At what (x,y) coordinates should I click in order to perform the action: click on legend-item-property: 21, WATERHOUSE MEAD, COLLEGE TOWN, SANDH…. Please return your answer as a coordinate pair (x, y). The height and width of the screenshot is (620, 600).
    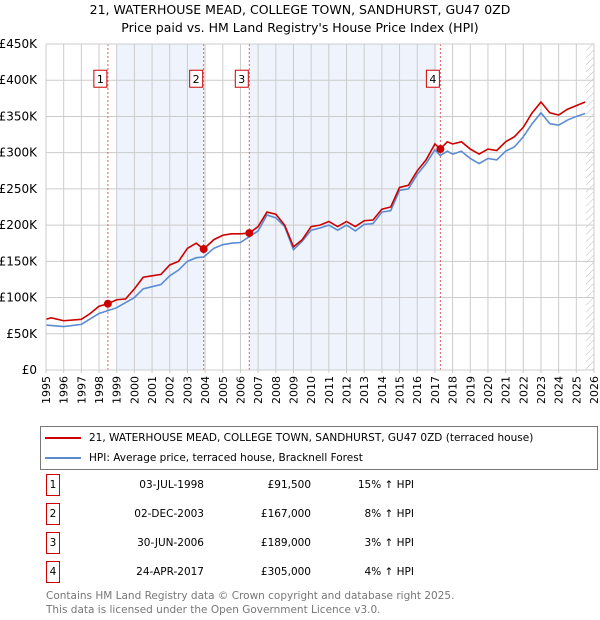
    Looking at the image, I should click on (289, 438).